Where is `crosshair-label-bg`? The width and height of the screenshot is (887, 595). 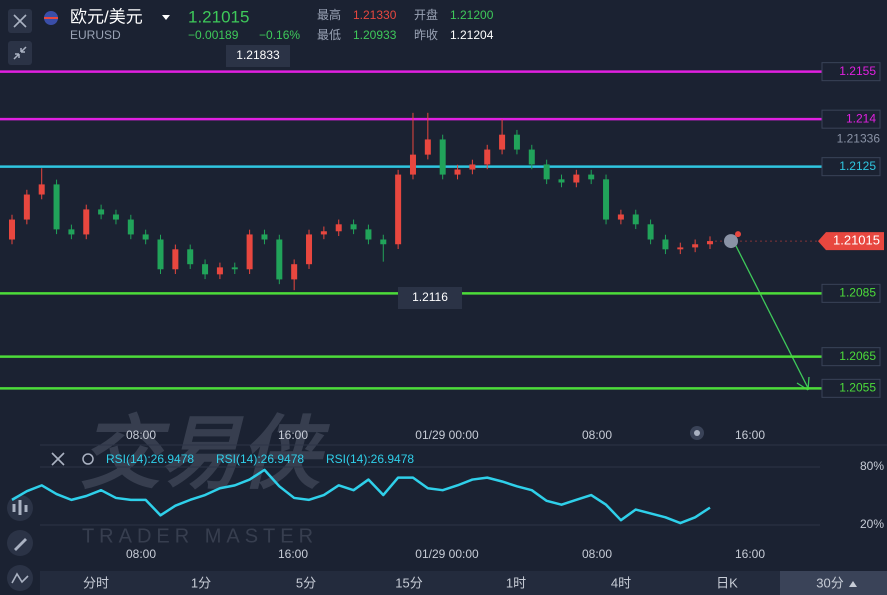
crosshair-label-bg is located at coordinates (430, 298).